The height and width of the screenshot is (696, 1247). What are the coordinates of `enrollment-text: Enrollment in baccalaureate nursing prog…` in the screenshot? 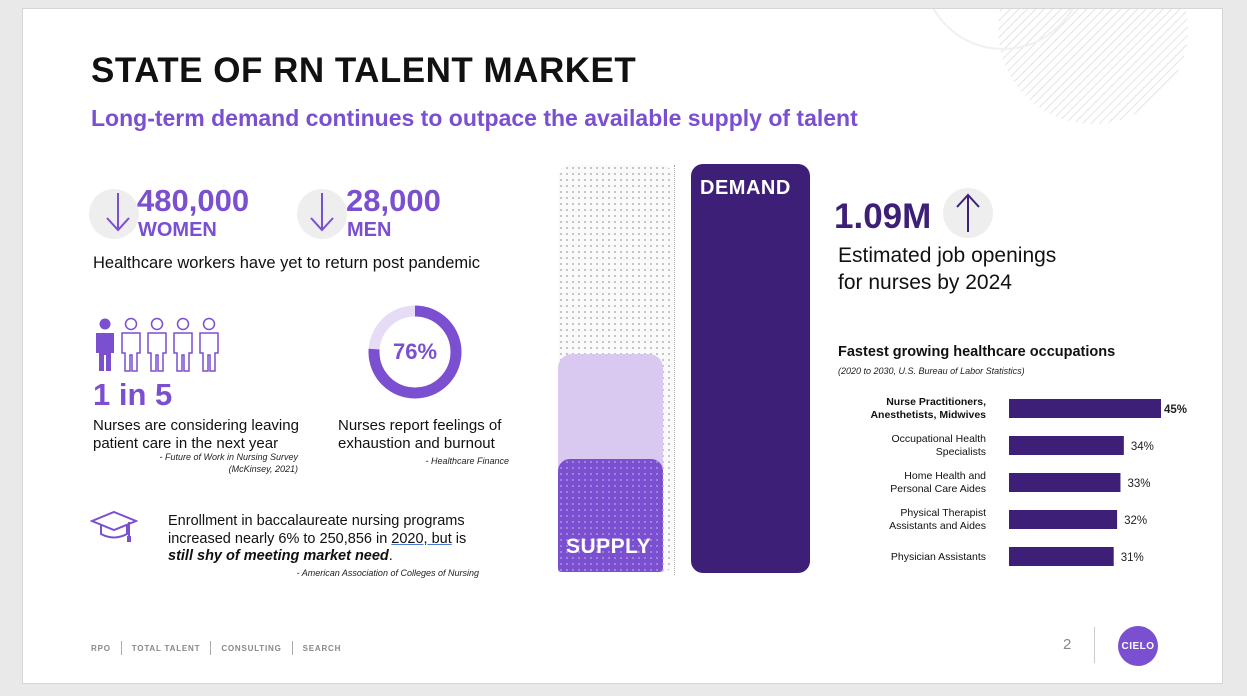 It's located at (317, 539).